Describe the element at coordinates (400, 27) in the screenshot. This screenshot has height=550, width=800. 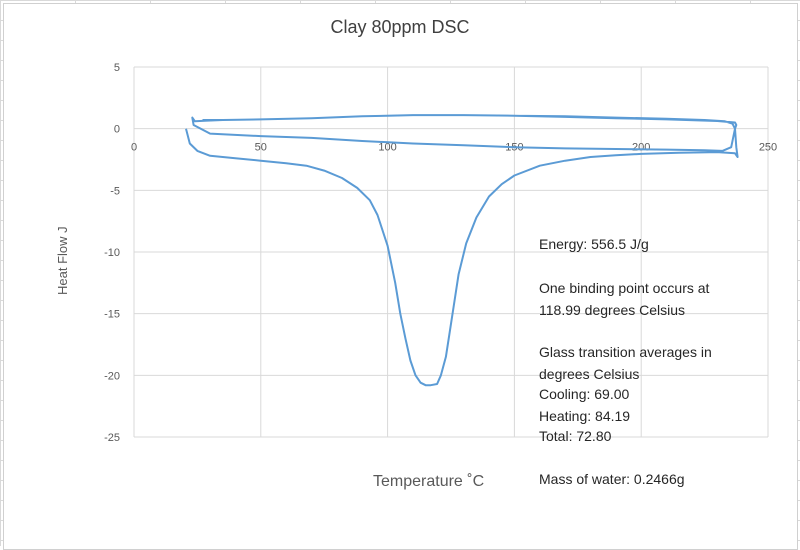
I see `chart-title: Clay 80ppm DSC` at that location.